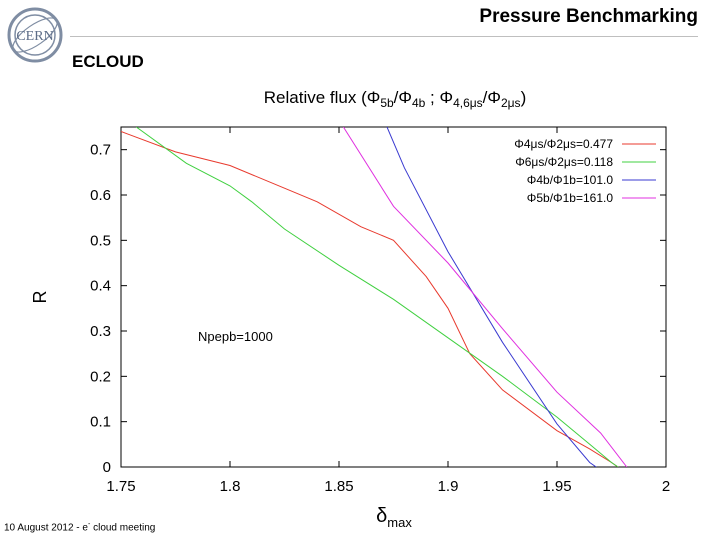 This screenshot has width=720, height=540. Describe the element at coordinates (120, 486) in the screenshot. I see `x-tick-label: 1.75` at that location.